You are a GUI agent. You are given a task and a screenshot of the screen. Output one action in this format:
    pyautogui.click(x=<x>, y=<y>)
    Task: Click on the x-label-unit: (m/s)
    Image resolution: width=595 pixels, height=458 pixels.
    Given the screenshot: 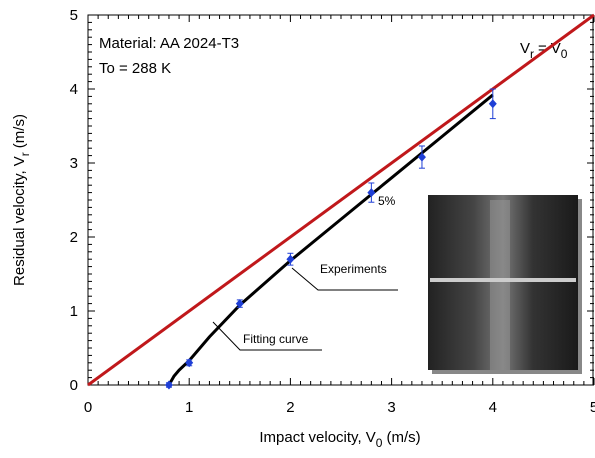 What is the action you would take?
    pyautogui.click(x=403, y=437)
    